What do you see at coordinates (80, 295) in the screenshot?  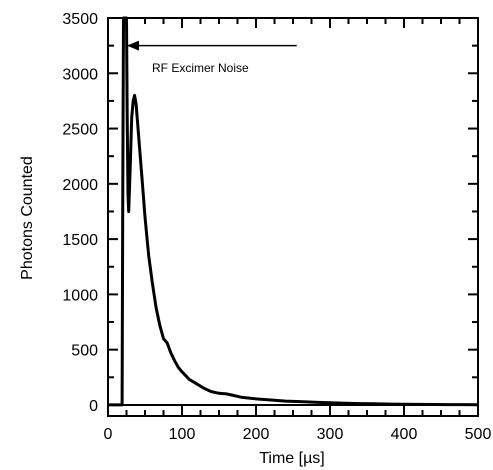 I see `y-tick-label: 1000` at bounding box center [80, 295].